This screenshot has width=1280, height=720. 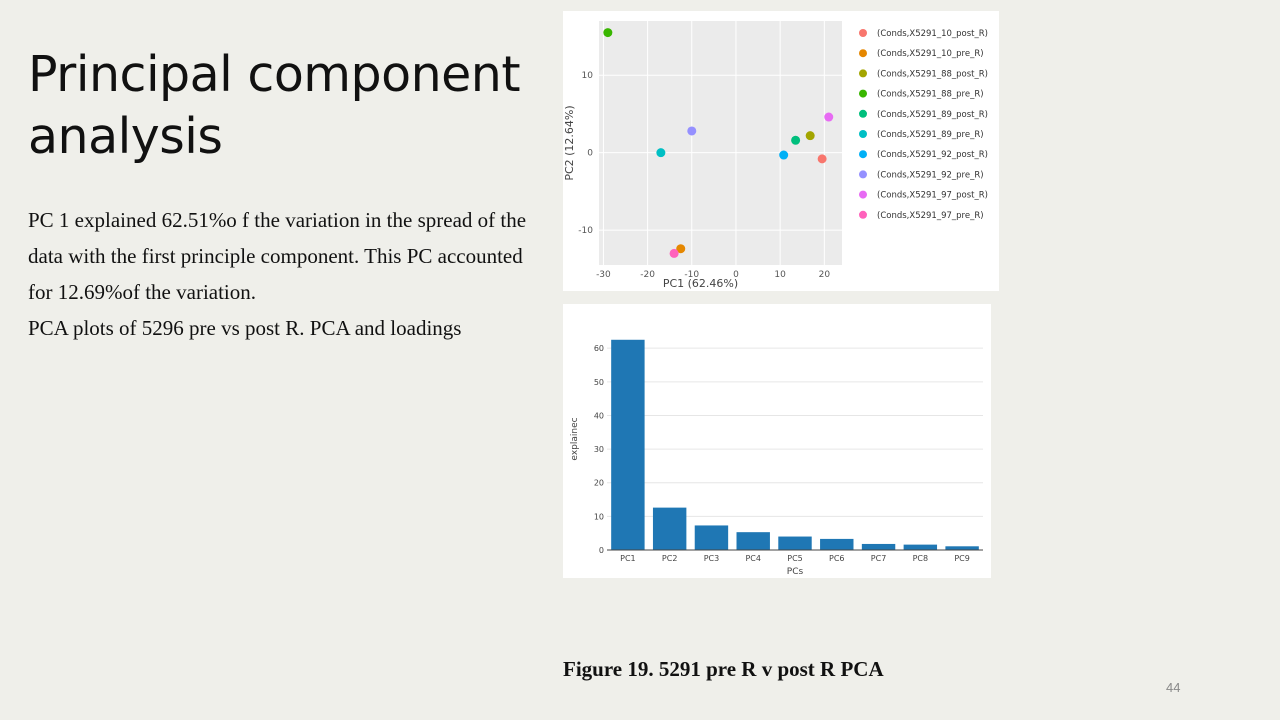 What do you see at coordinates (921, 558) in the screenshot?
I see `x-tick-label: PC8` at bounding box center [921, 558].